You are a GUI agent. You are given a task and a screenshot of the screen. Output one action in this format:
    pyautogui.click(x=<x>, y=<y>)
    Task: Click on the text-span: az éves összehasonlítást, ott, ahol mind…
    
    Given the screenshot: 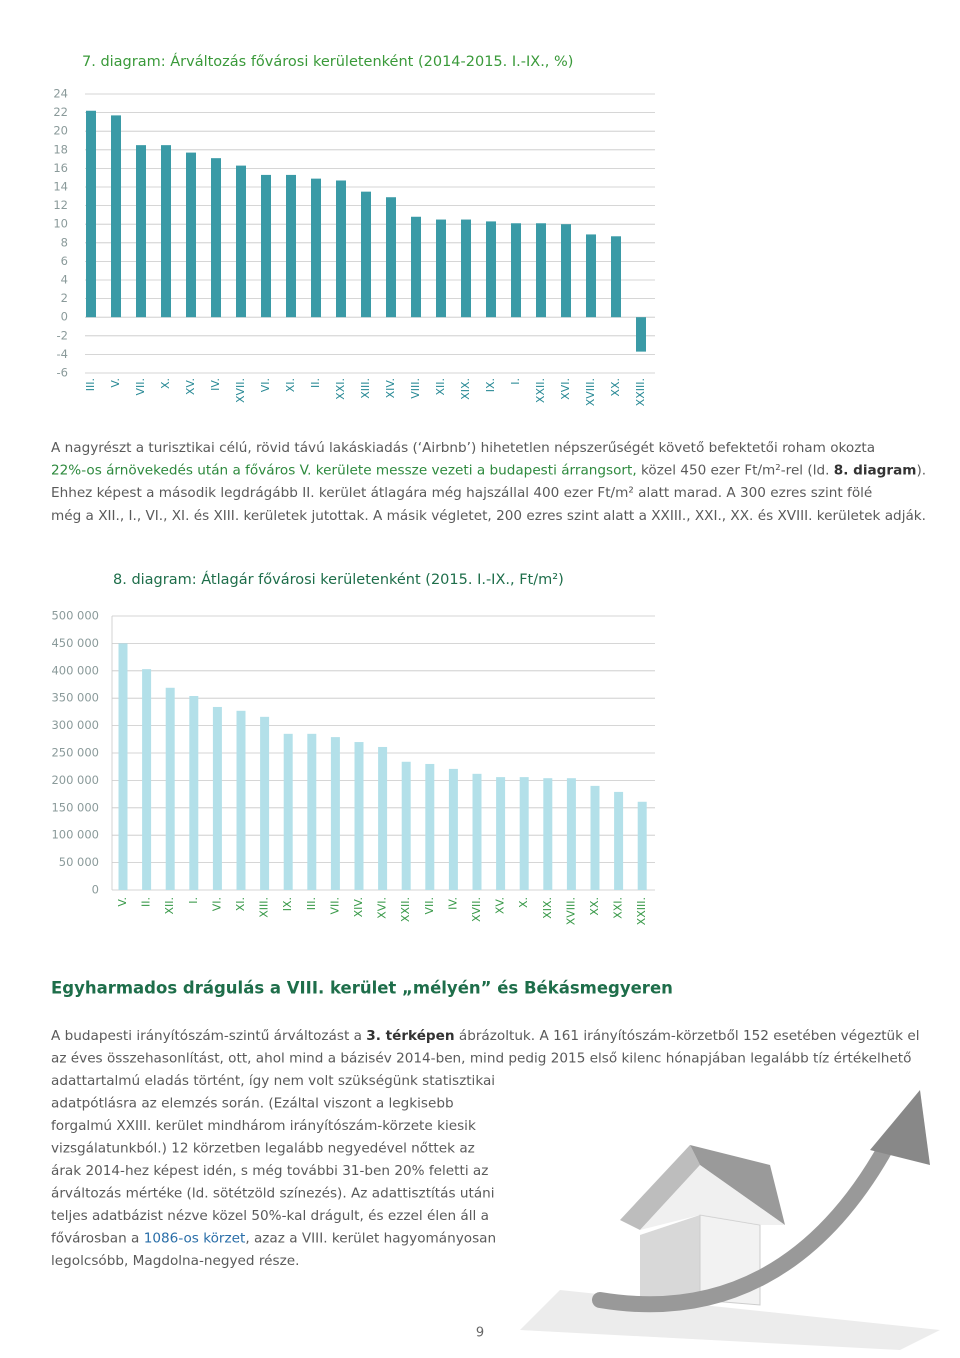 What is the action you would take?
    pyautogui.click(x=481, y=1059)
    